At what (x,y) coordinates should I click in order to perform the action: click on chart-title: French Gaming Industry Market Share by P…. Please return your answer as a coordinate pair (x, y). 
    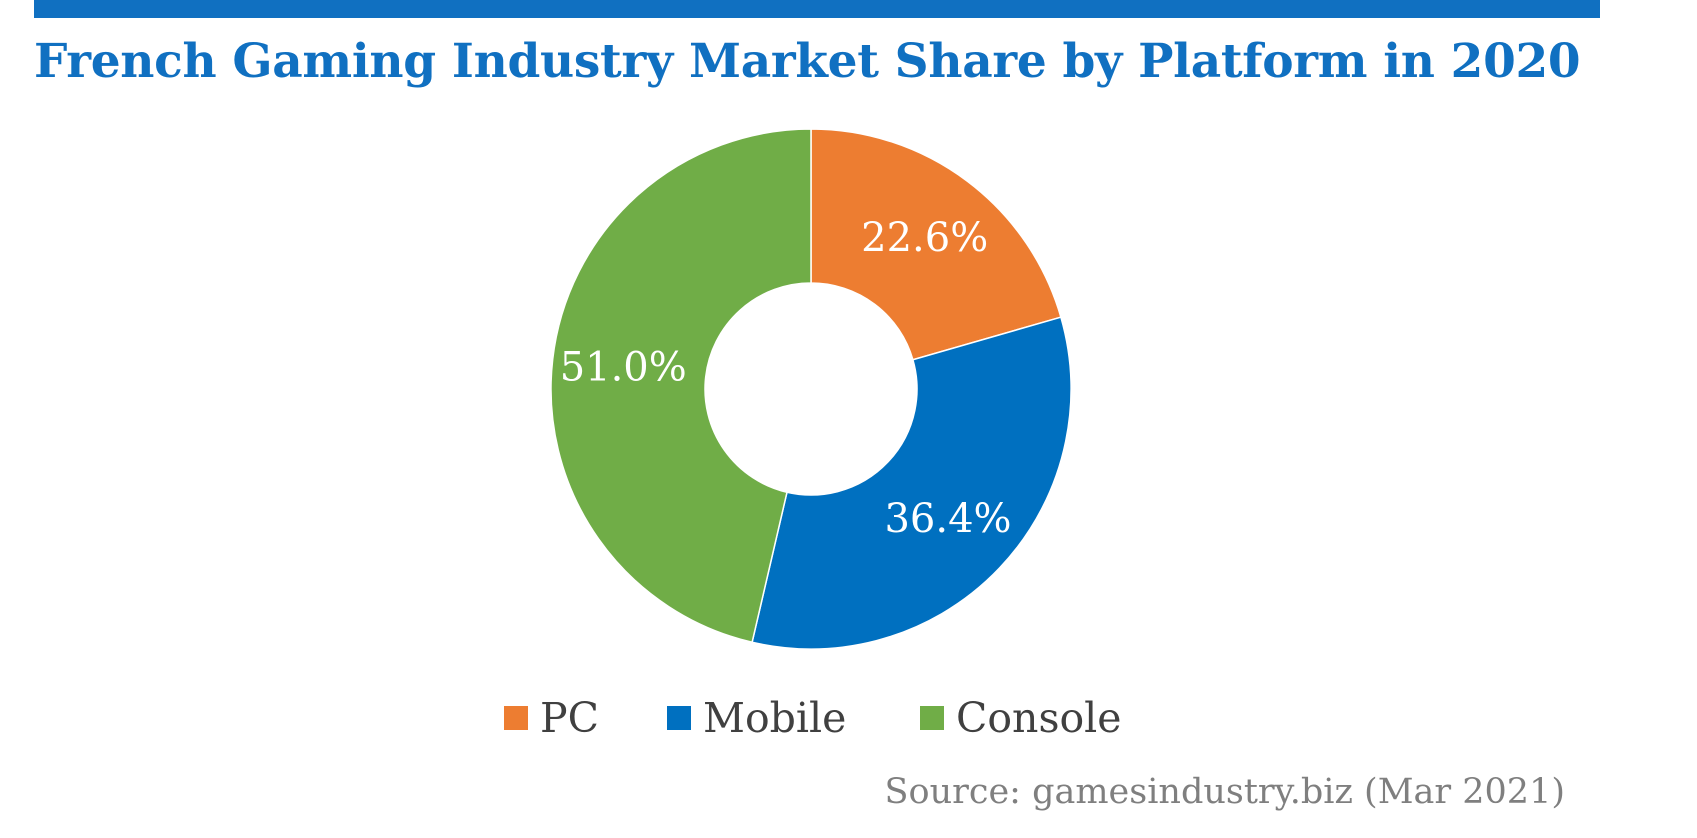
    Looking at the image, I should click on (807, 61).